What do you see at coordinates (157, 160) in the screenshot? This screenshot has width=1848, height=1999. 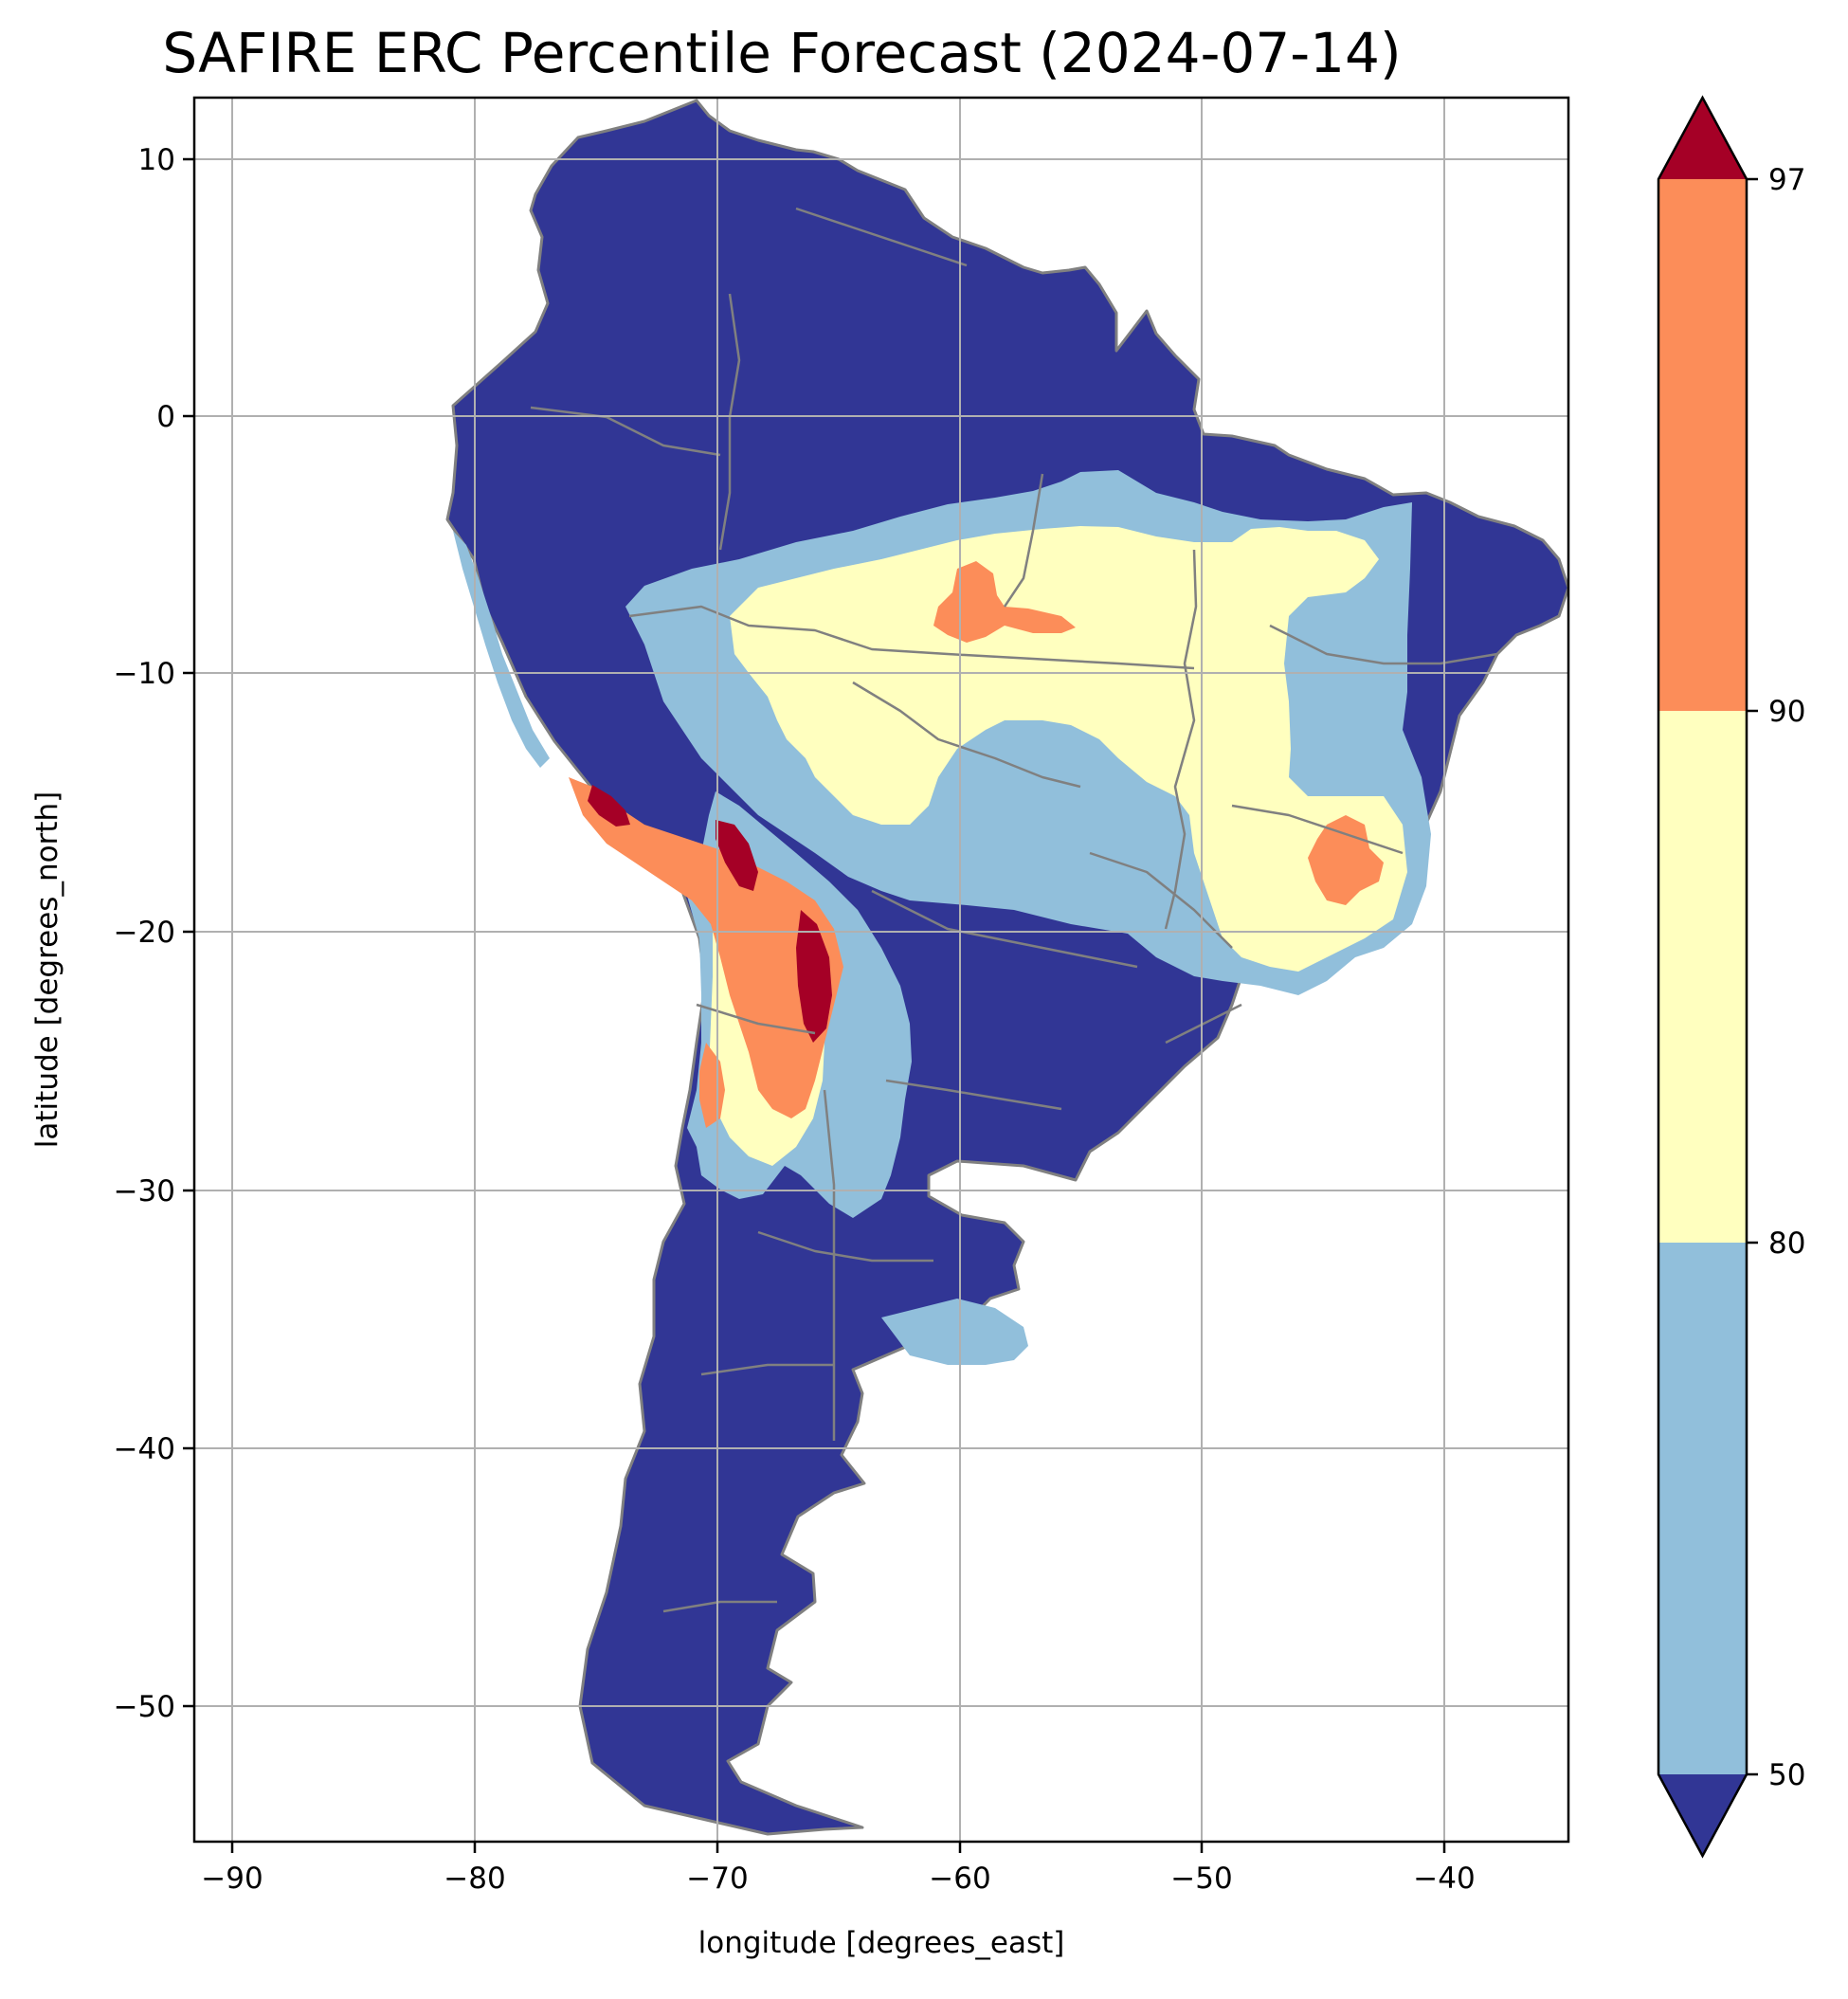 I see `y-tick-label: 10` at bounding box center [157, 160].